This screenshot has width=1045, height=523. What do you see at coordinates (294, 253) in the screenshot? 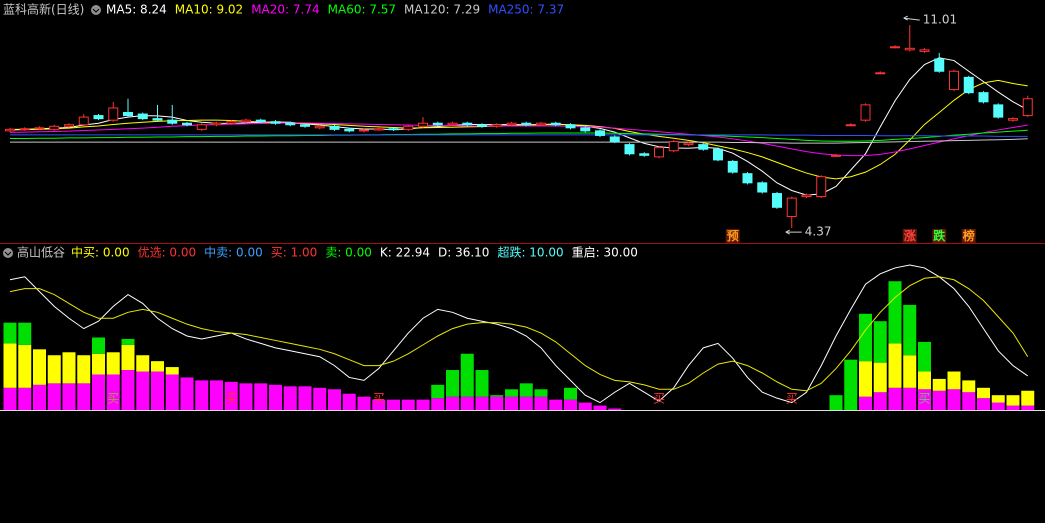
I see `legend-item: 买: 1.00` at bounding box center [294, 253].